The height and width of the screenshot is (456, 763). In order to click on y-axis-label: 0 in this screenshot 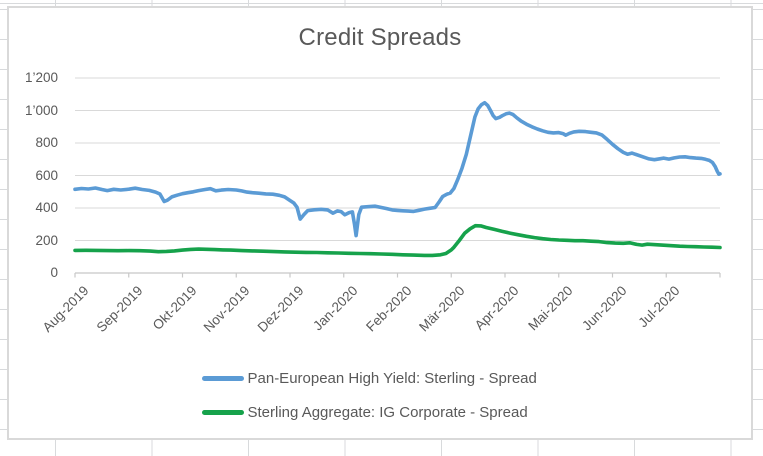, I will do `click(54, 272)`.